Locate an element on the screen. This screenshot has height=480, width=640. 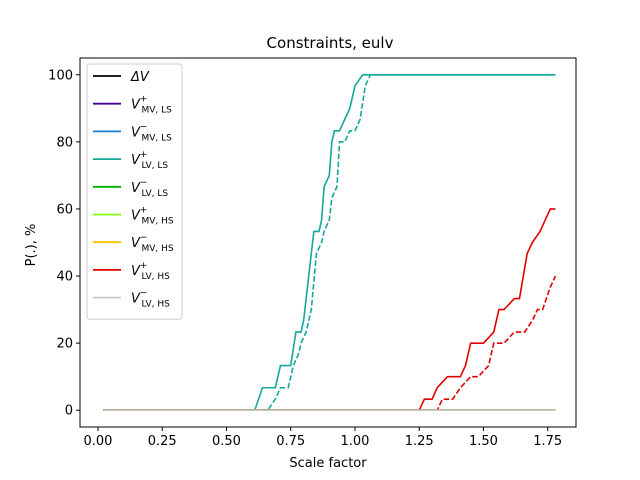
x-tick-label: 1.50 is located at coordinates (483, 441).